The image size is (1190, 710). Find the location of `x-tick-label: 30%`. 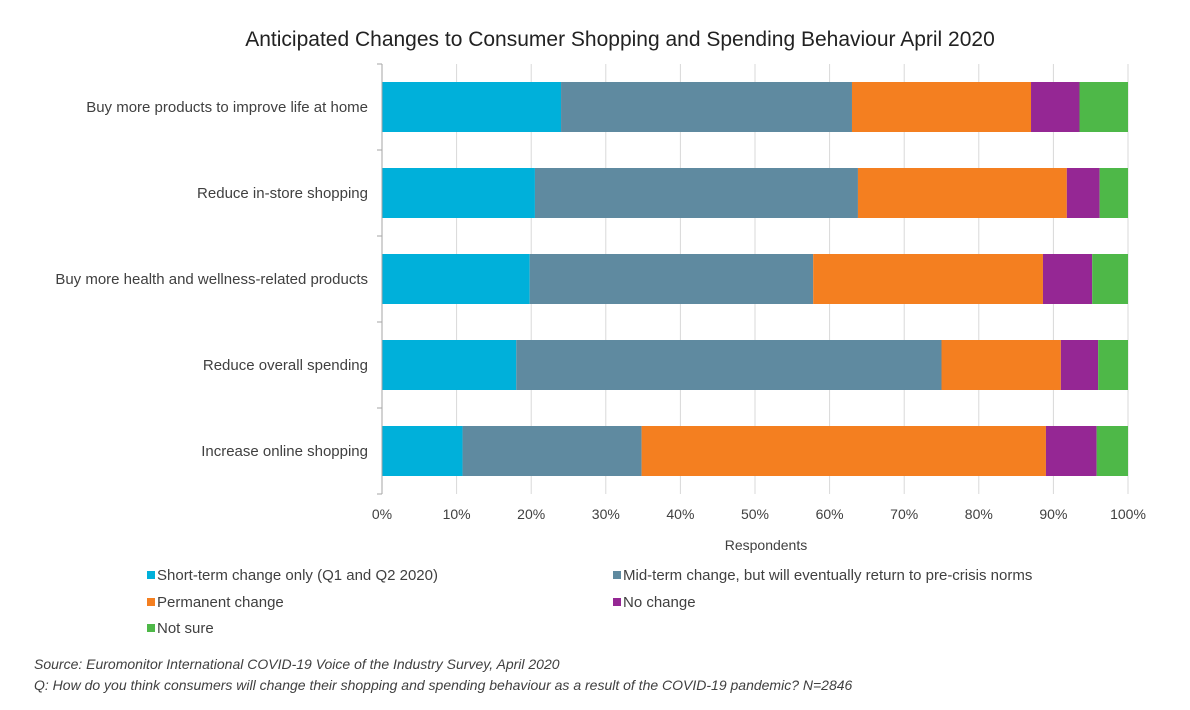

x-tick-label: 30% is located at coordinates (606, 514).